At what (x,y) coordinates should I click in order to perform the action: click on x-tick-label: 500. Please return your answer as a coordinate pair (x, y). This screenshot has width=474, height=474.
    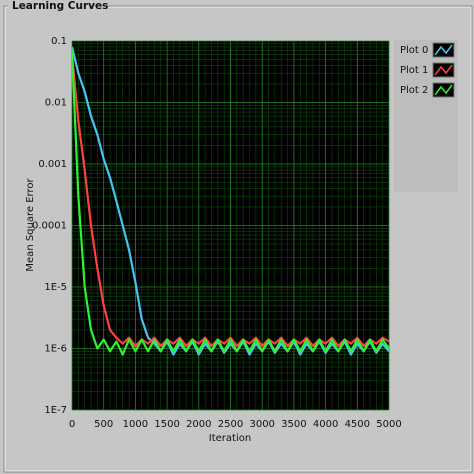
    Looking at the image, I should click on (103, 424).